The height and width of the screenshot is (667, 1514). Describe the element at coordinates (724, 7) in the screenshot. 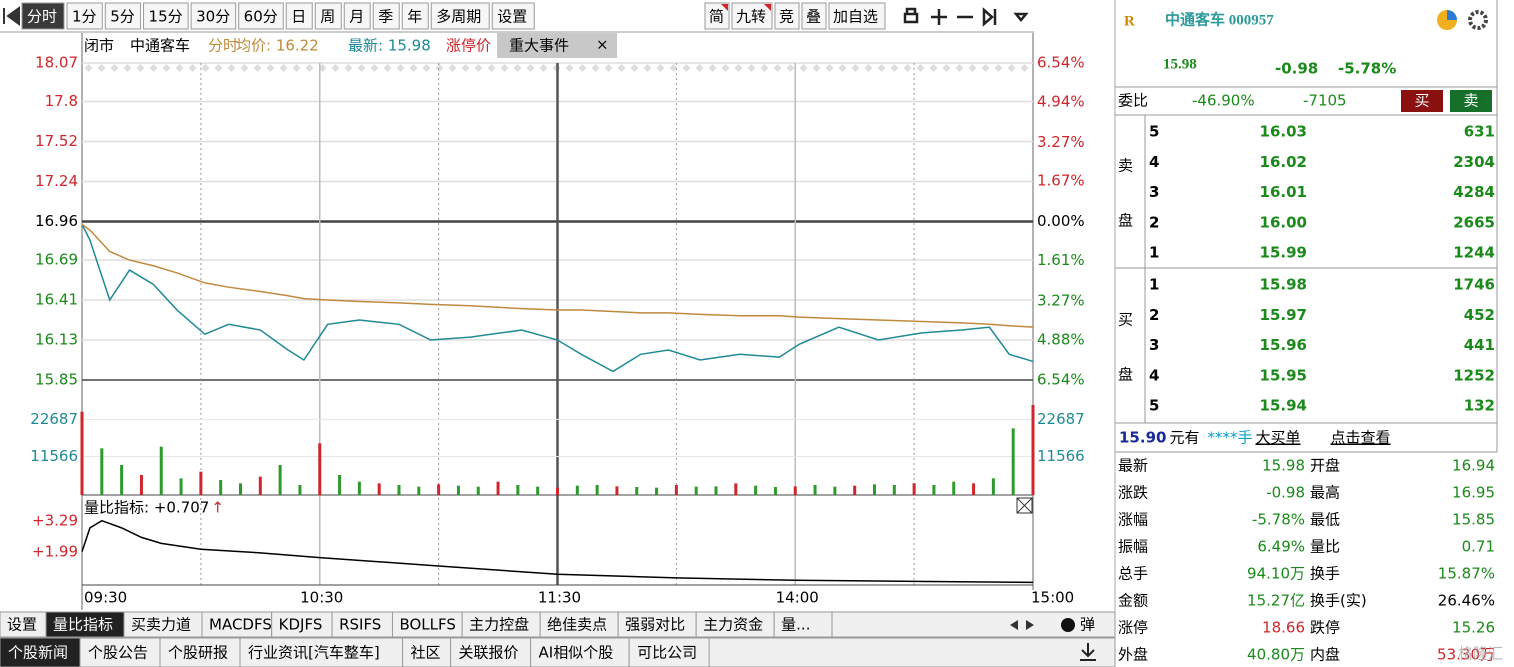

I see `flag` at that location.